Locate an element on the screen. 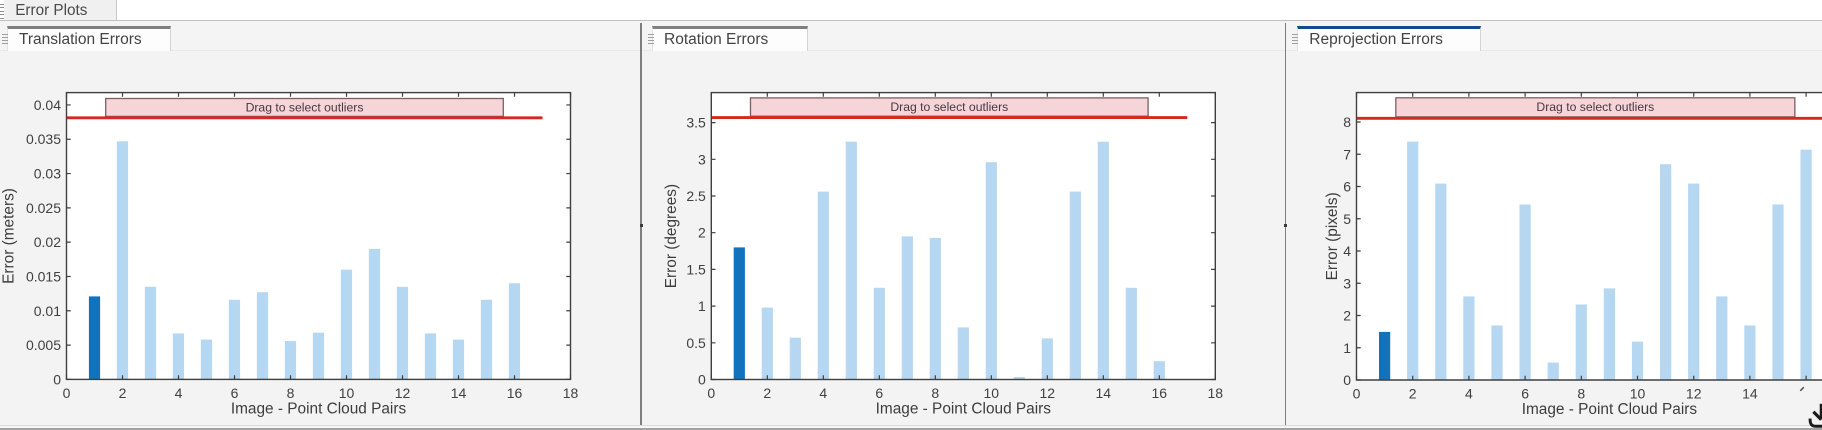 The height and width of the screenshot is (430, 1822). svg-text: 0.015 is located at coordinates (43, 276).